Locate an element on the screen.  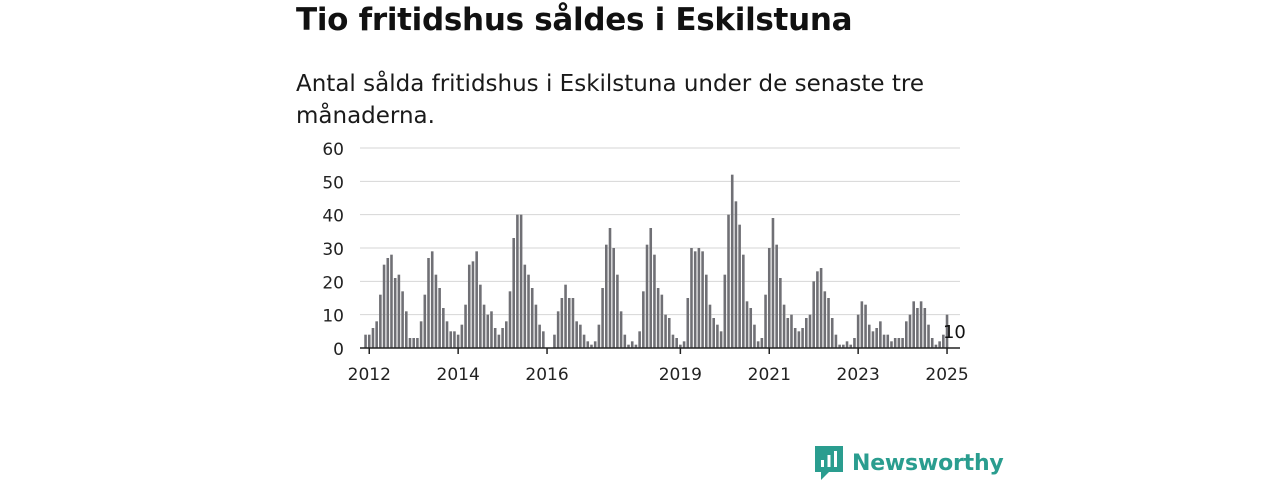
y-tick-label: 40 is located at coordinates (333, 217).